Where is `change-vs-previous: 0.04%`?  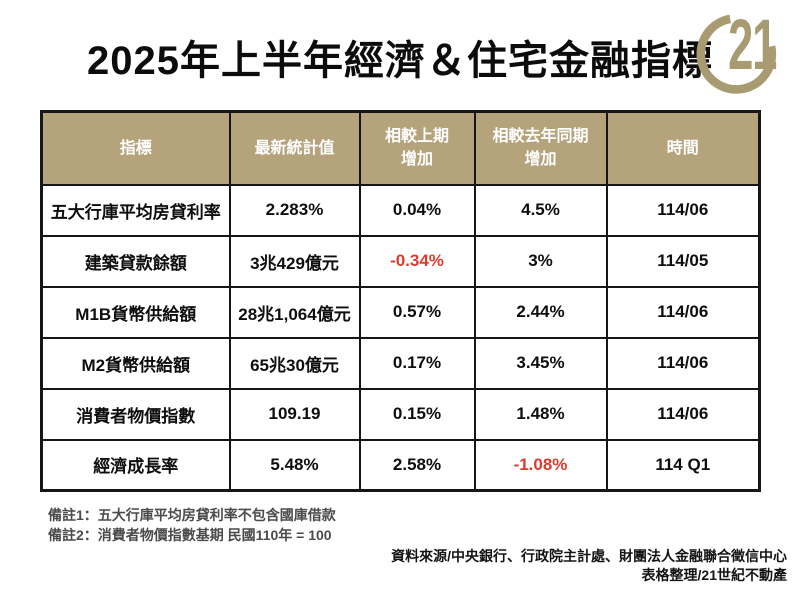
change-vs-previous: 0.04% is located at coordinates (417, 210).